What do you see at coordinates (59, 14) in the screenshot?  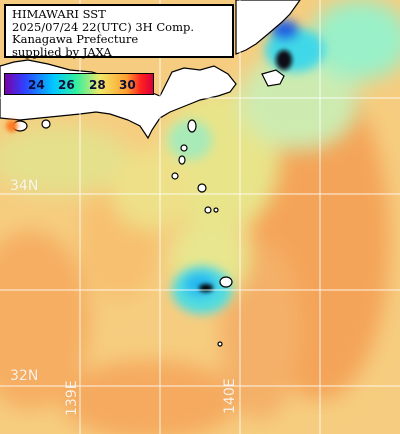 I see `title-line: HIMAWARI SST` at bounding box center [59, 14].